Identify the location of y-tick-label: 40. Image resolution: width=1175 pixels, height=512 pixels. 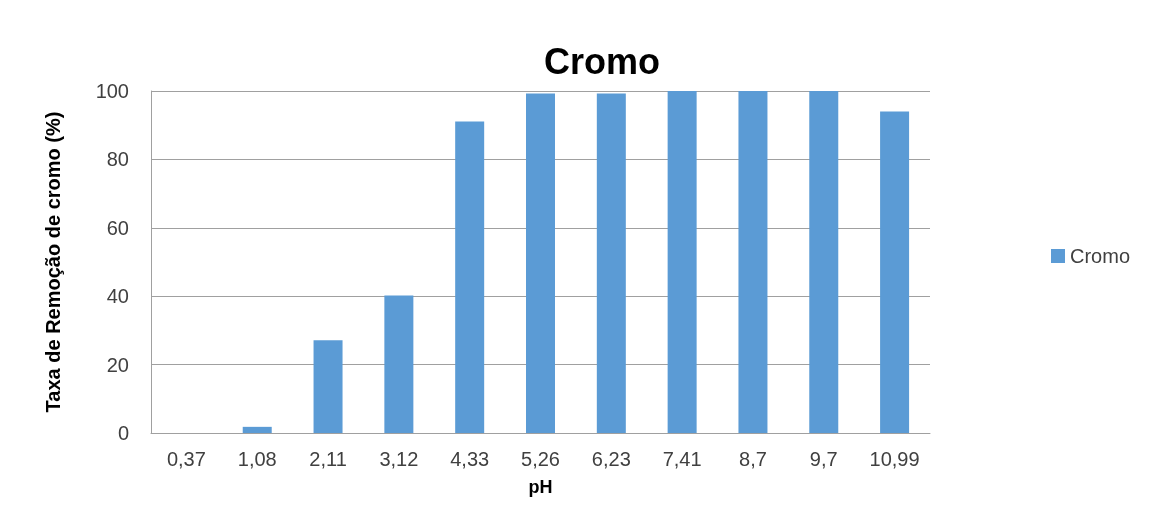
(117, 296).